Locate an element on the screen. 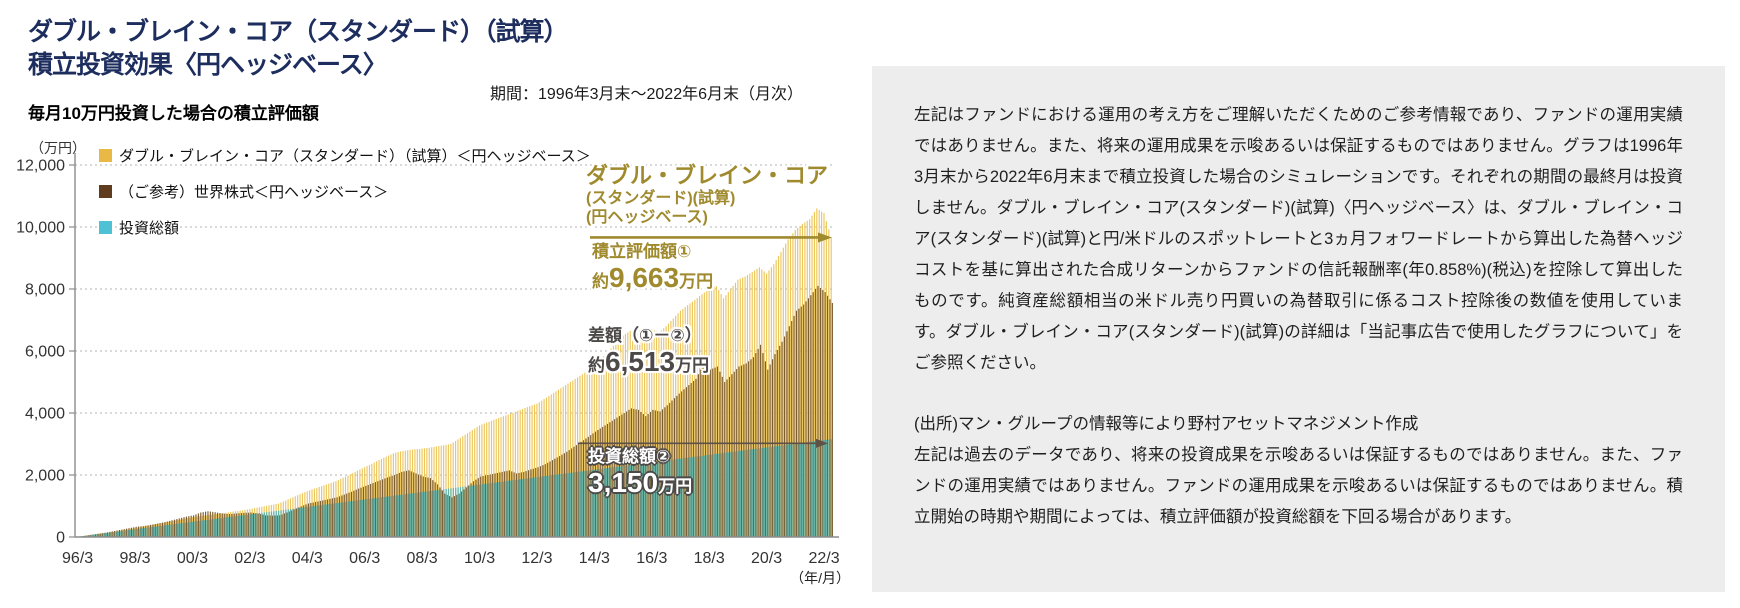 The image size is (1740, 608). y-tick-label: 12,000 is located at coordinates (40, 166).